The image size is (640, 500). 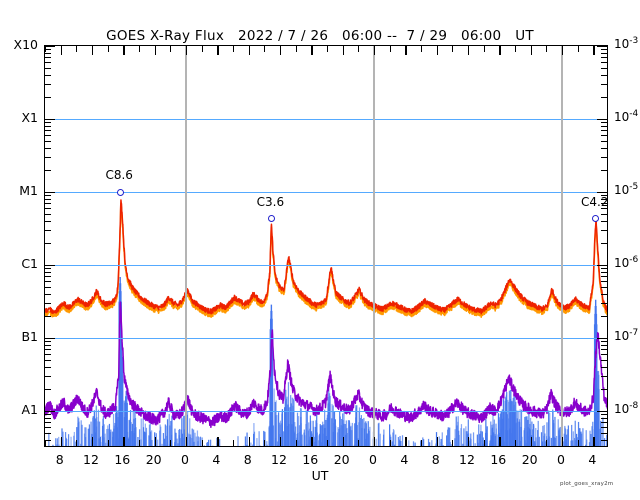 What do you see at coordinates (279, 459) in the screenshot?
I see `x-label-7: 12` at bounding box center [279, 459].